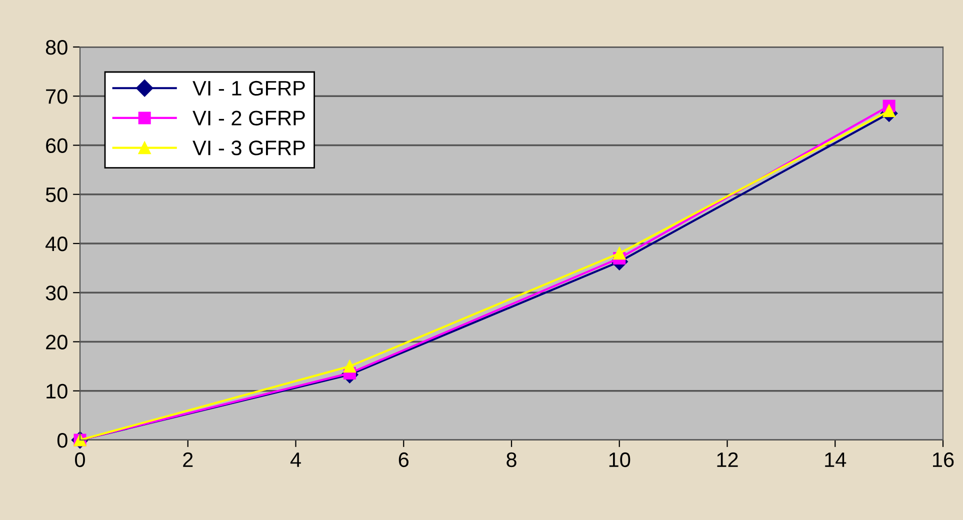 The image size is (963, 520). I want to click on y-tick-label: 80, so click(57, 47).